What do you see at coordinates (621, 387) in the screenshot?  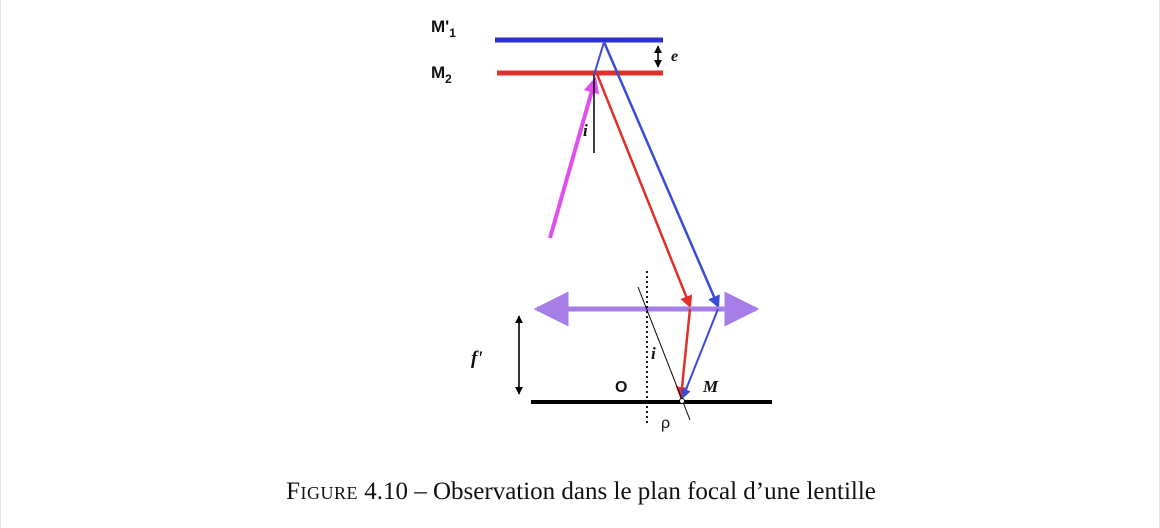 I see `label-center-o: O` at bounding box center [621, 387].